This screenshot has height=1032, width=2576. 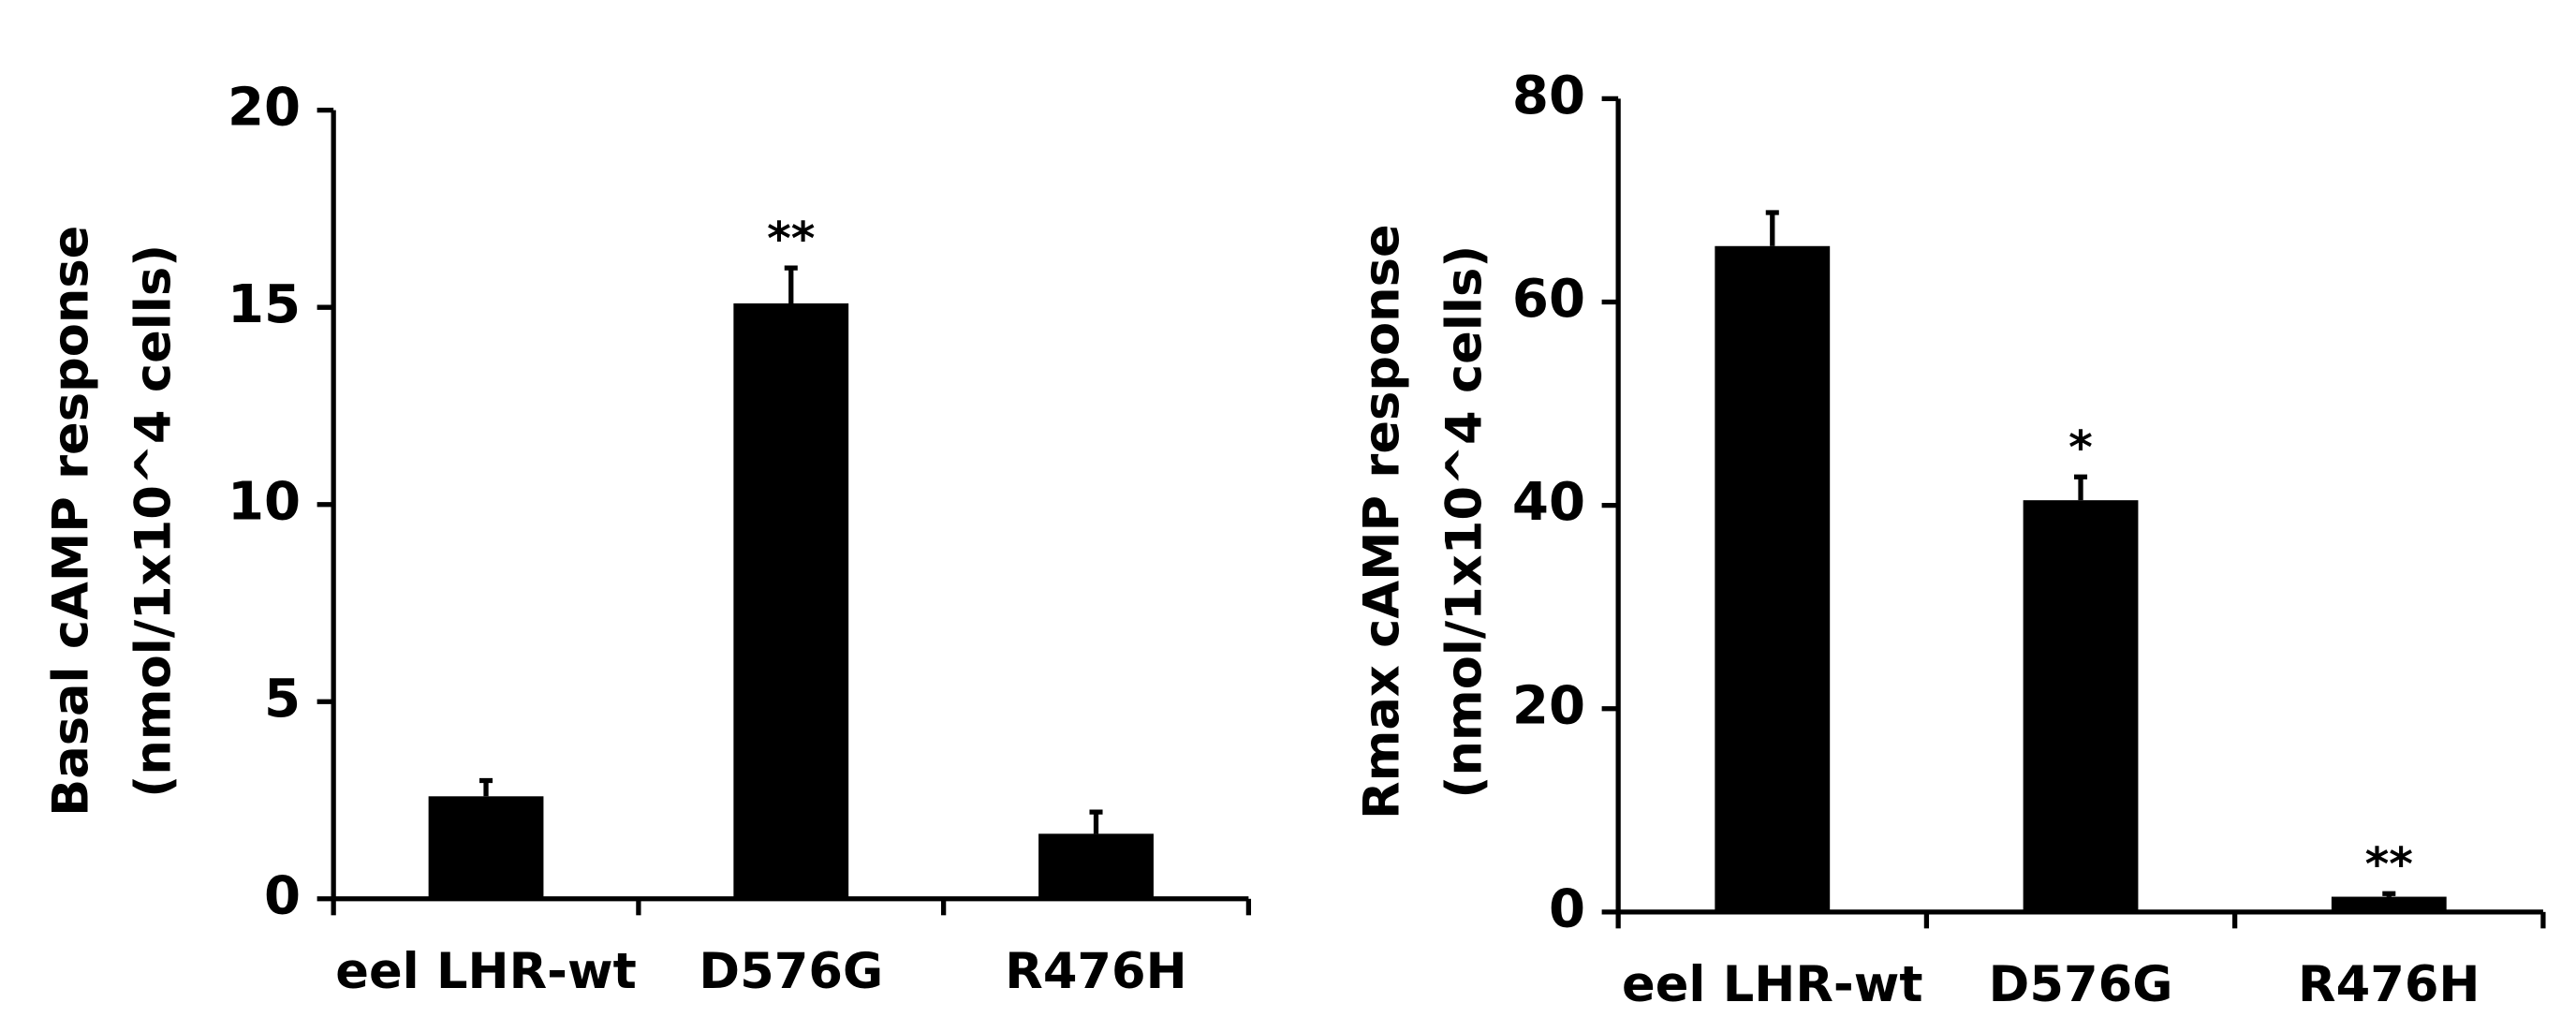 I want to click on y-axis-label: Basal cAMP response, so click(x=71, y=521).